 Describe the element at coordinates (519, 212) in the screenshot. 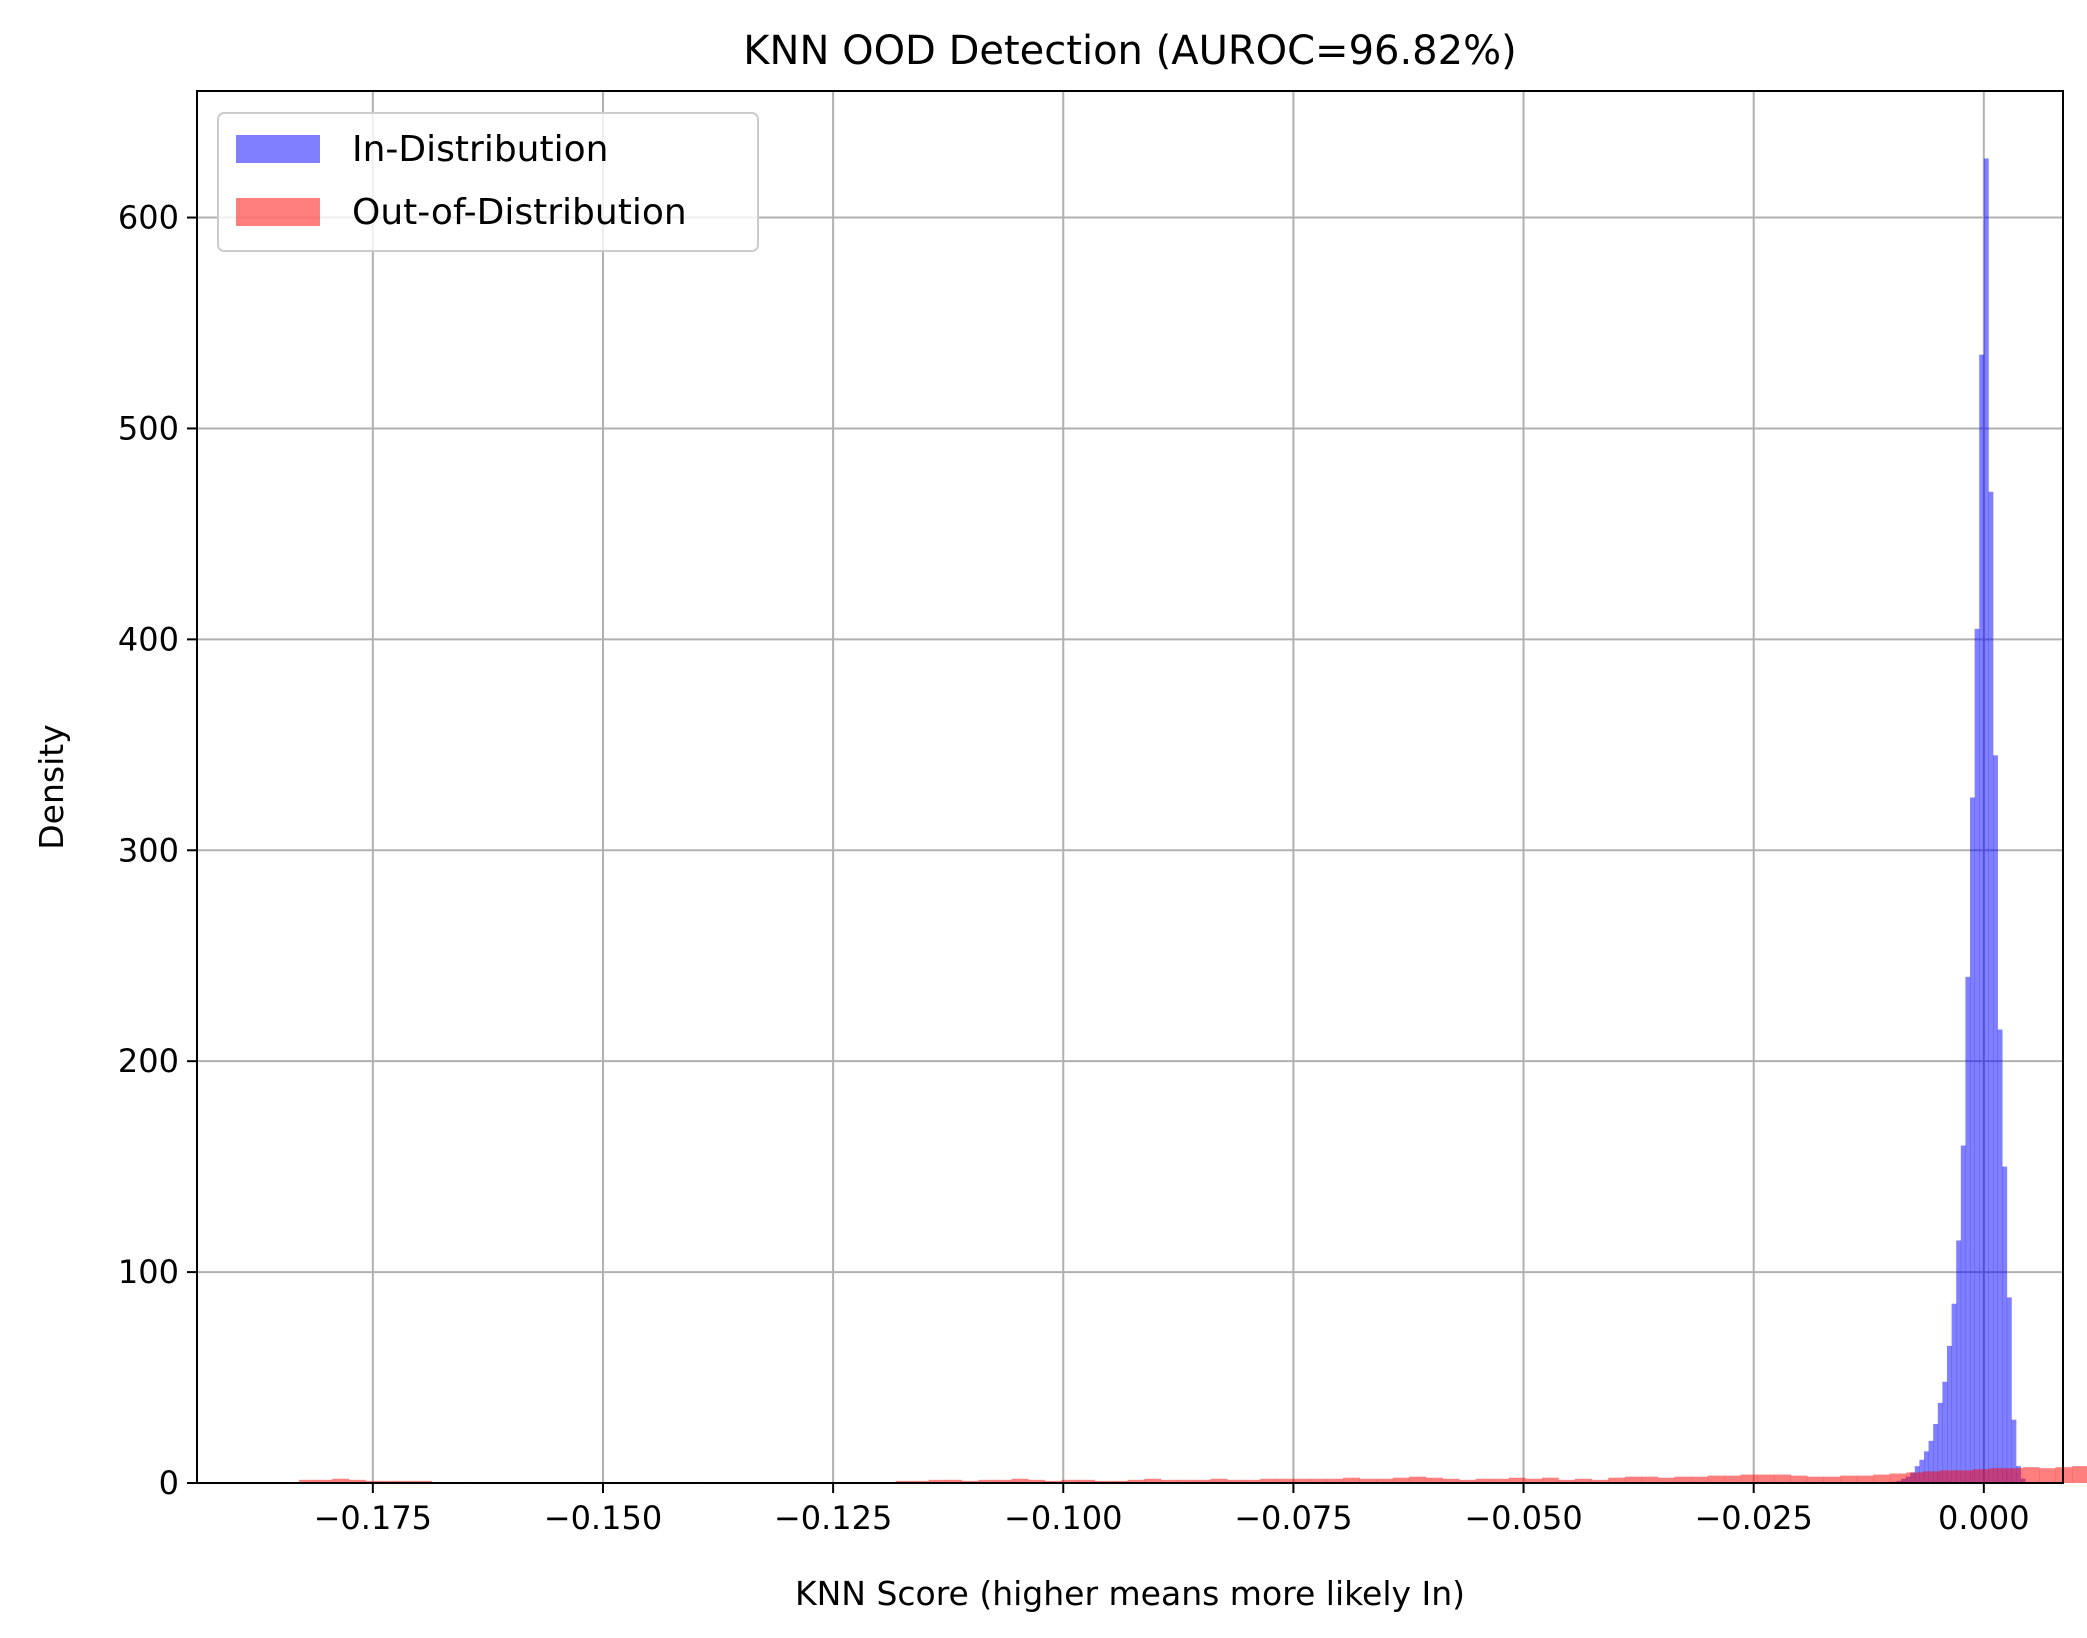

I see `legend-label-out-of-distribution: Out-of-Distribution` at that location.